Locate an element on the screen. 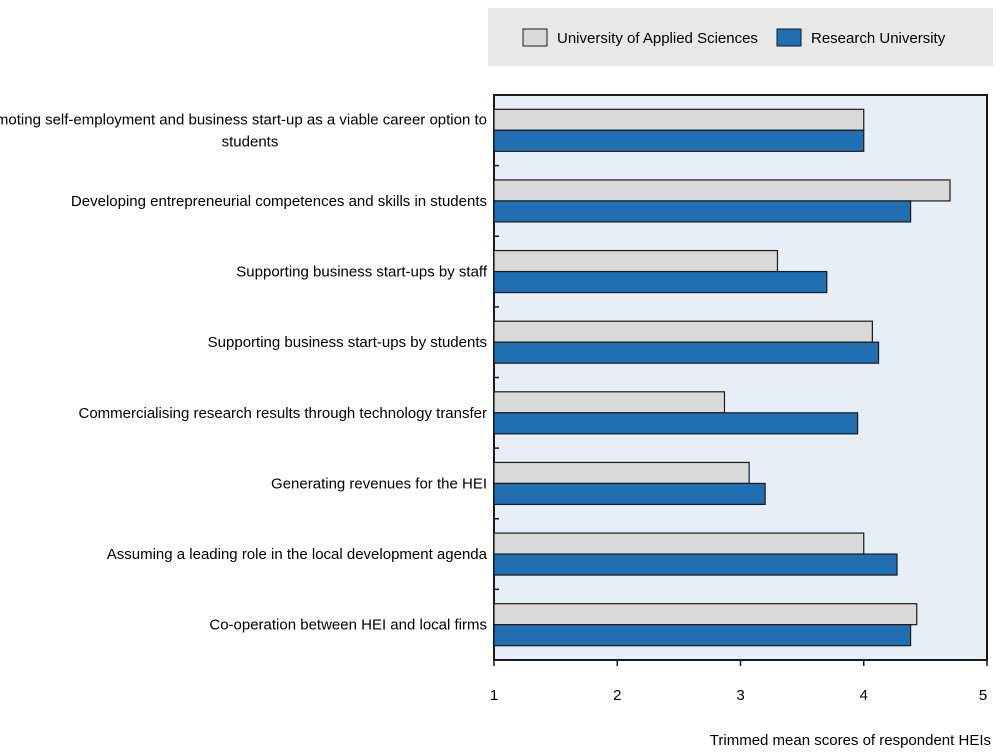 This screenshot has width=997, height=755. x-axis-label: Trimmed mean scores of respondent HEIs is located at coordinates (850, 740).